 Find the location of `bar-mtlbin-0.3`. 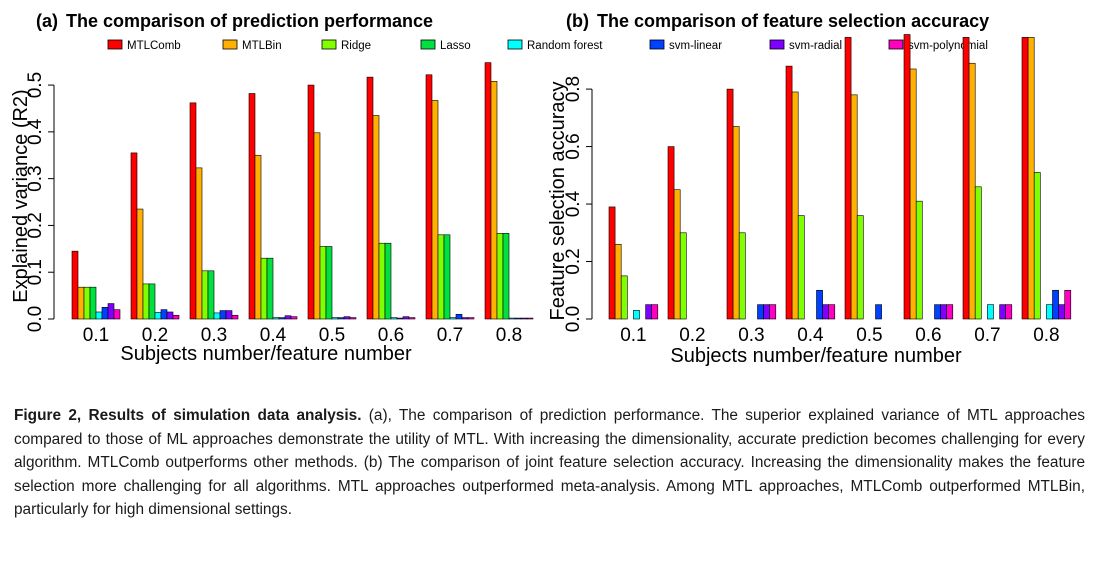

bar-mtlbin-0.3 is located at coordinates (736, 223).